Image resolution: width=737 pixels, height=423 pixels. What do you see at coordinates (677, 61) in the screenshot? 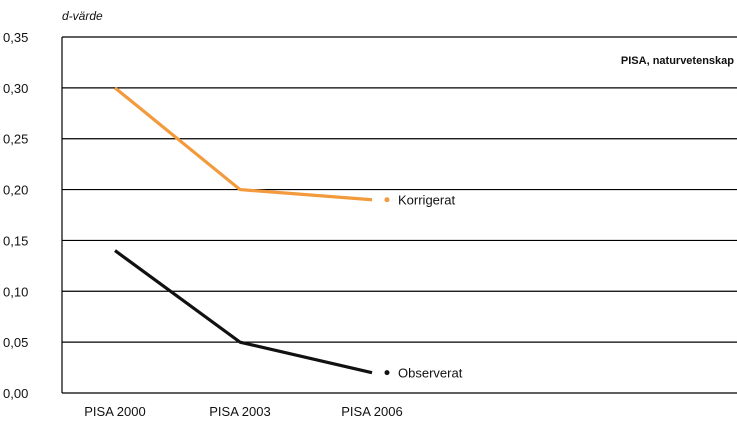
I see `chart-title: PISA, naturvetenskap` at bounding box center [677, 61].